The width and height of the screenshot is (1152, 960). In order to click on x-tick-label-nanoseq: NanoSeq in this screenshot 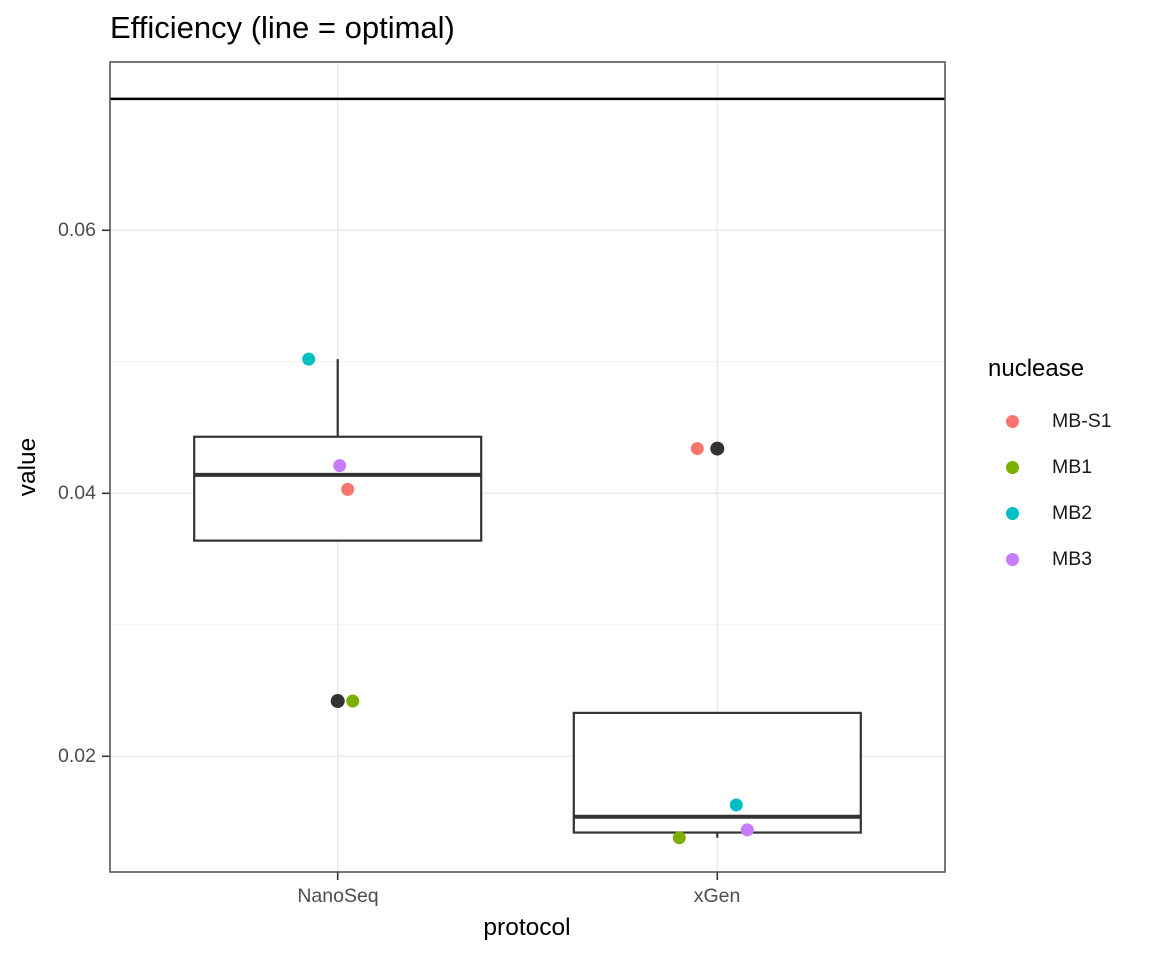, I will do `click(338, 896)`.